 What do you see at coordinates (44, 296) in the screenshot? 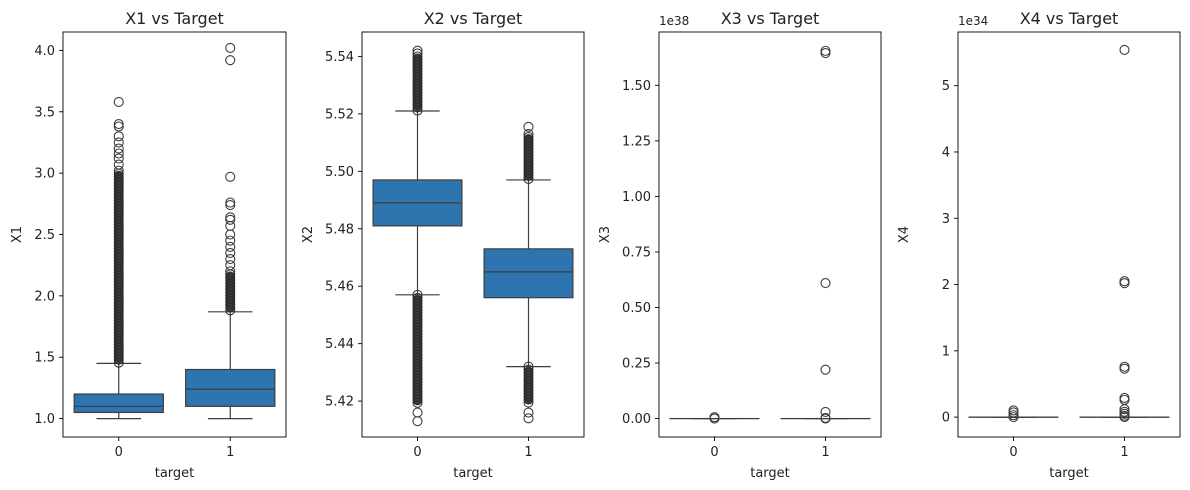
I see `chart1-ytick-label: 2.0` at bounding box center [44, 296].